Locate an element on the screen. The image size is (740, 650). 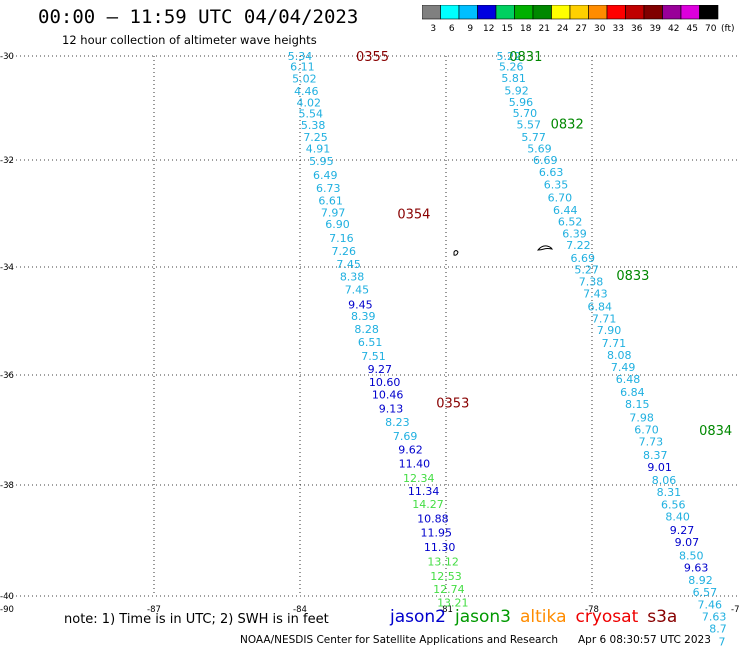
colorbar-tick-label: 9 is located at coordinates (470, 29).